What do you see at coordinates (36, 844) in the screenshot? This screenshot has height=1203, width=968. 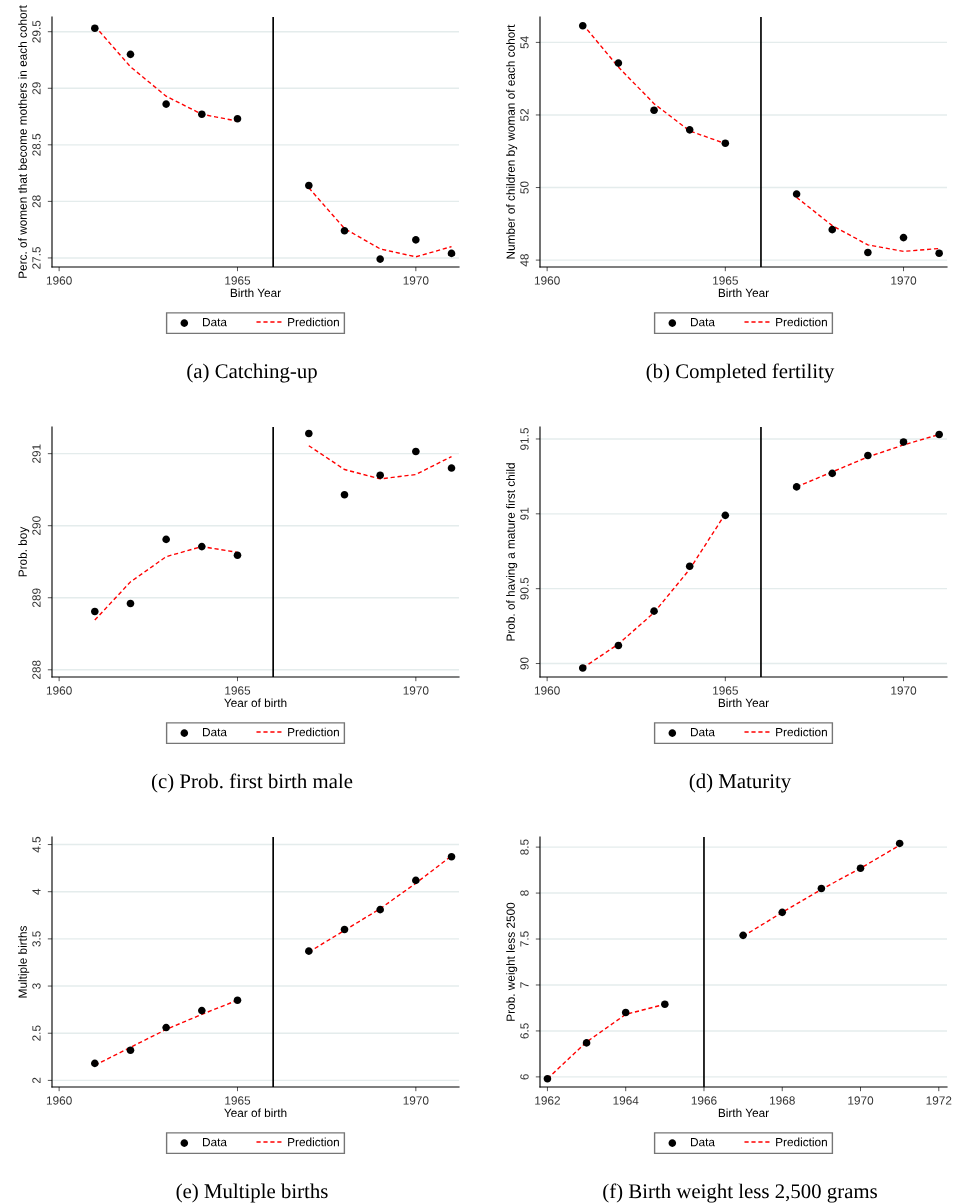 I see `y-tick-label: 4.5` at bounding box center [36, 844].